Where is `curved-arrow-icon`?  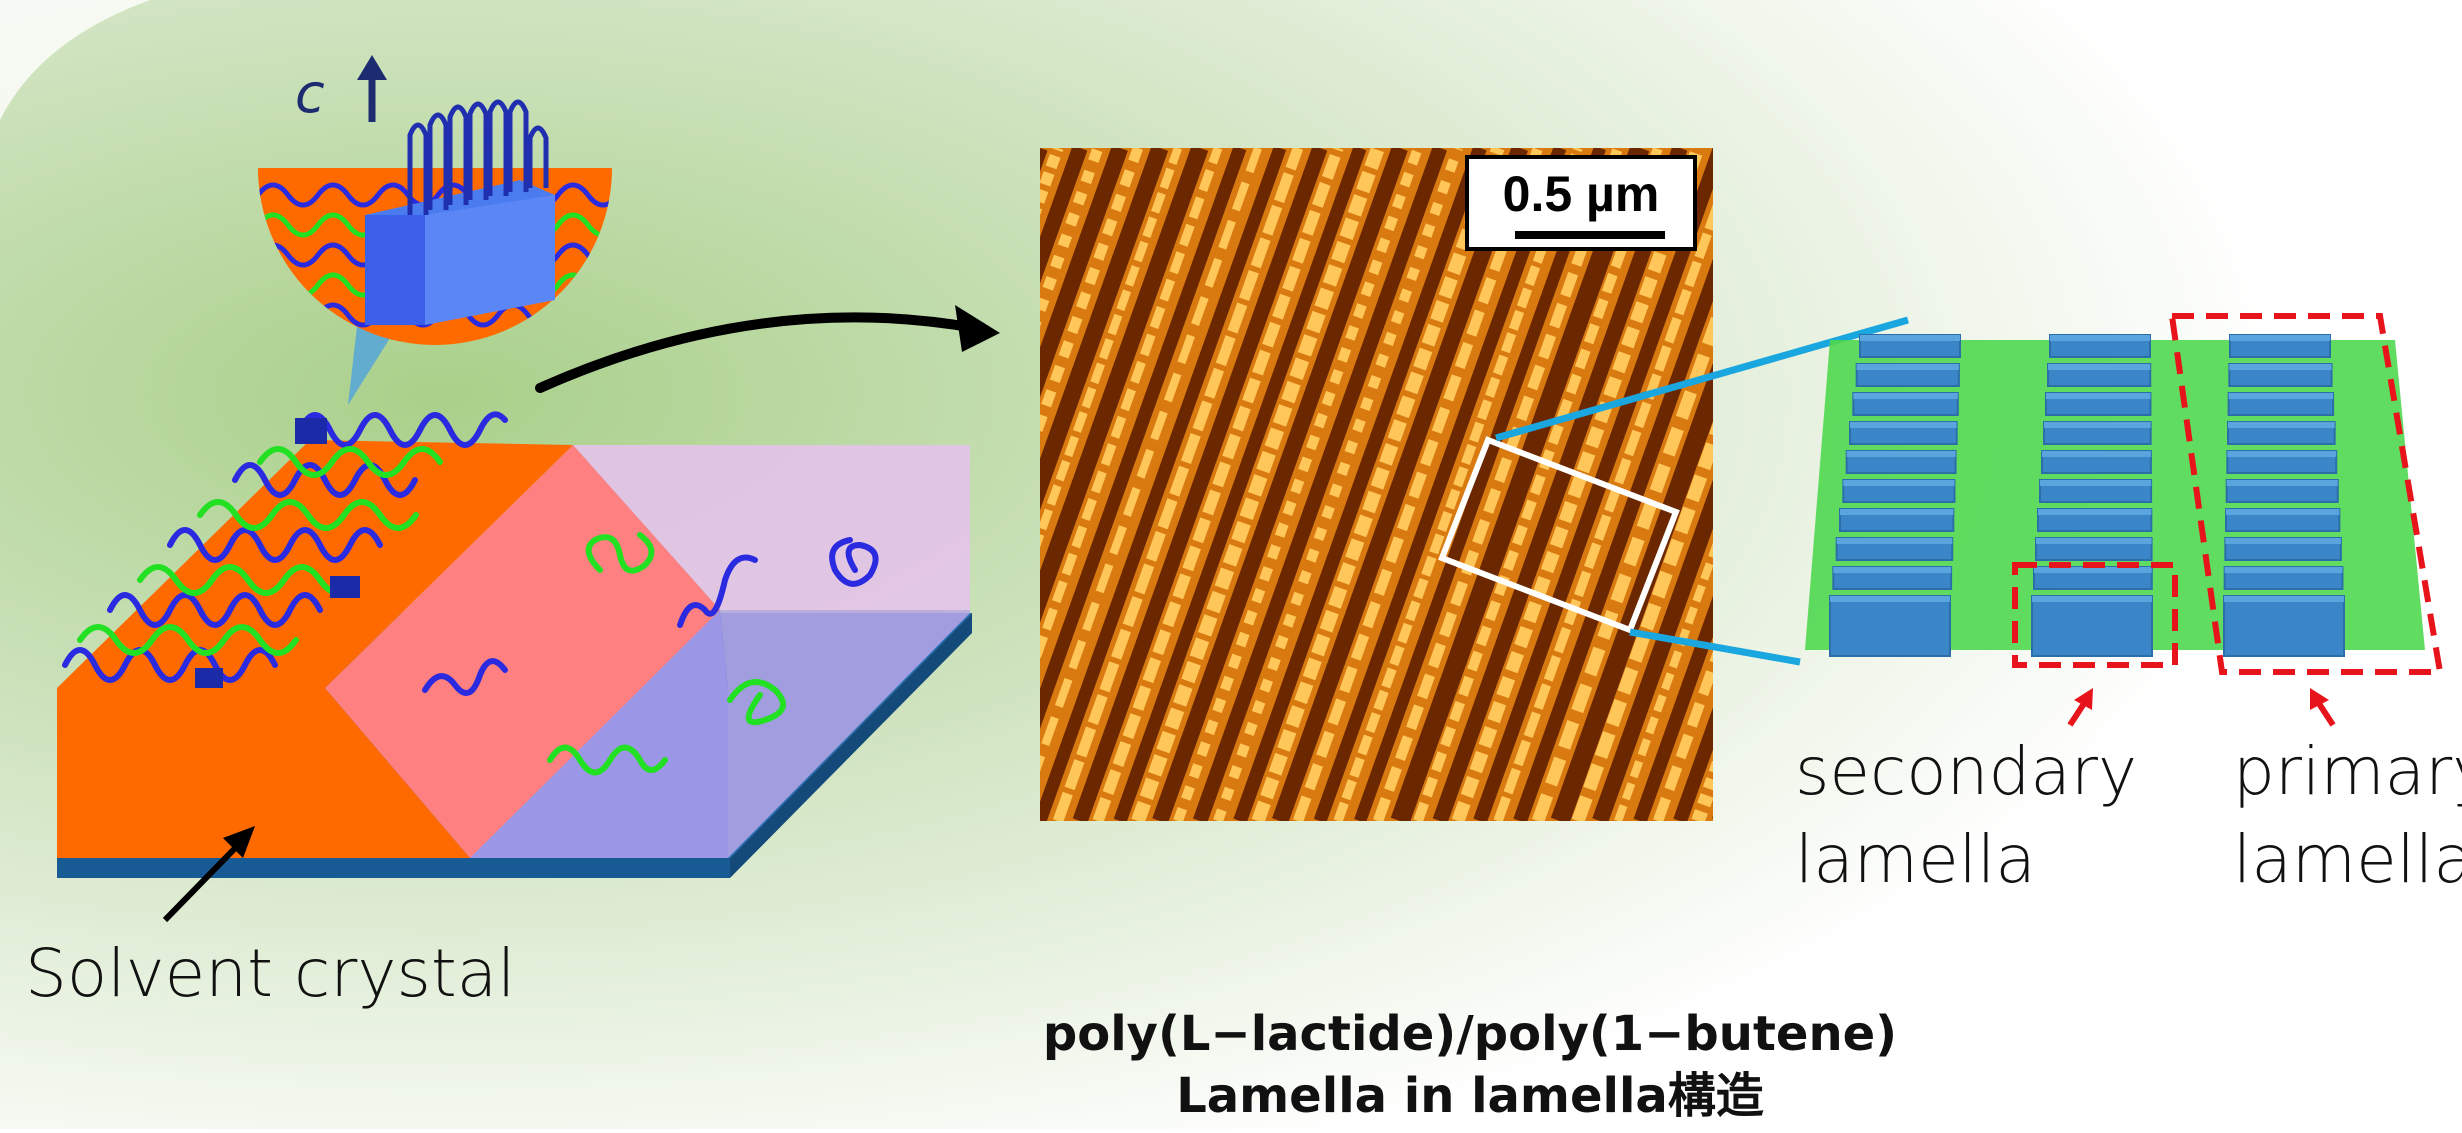
curved-arrow-icon is located at coordinates (767, 349).